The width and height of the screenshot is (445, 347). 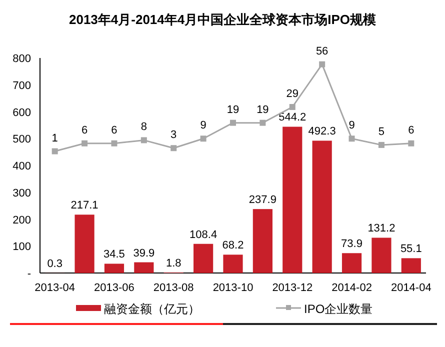 I want to click on x-tick-label: 2013-06, so click(x=114, y=288).